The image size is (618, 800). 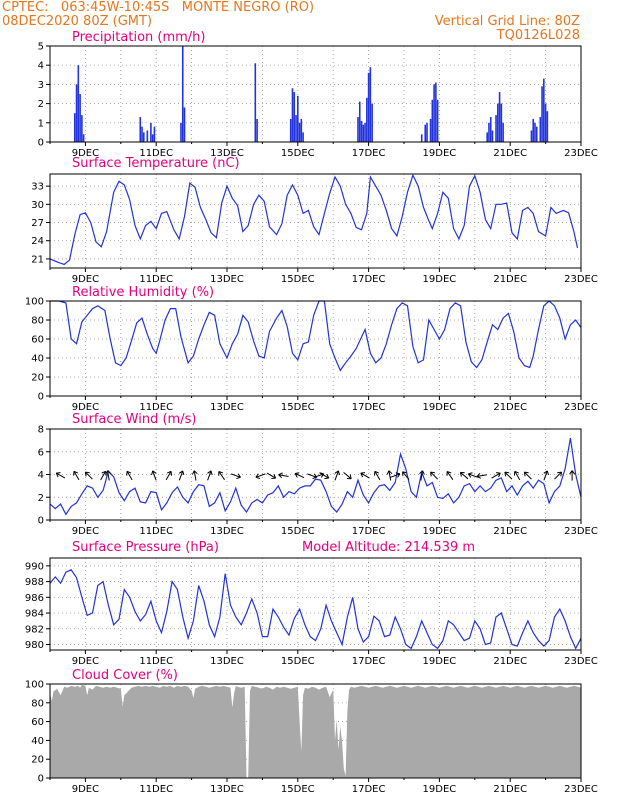 What do you see at coordinates (507, 21) in the screenshot?
I see `header-grid-line: Vertical Grid Line: 80Z` at bounding box center [507, 21].